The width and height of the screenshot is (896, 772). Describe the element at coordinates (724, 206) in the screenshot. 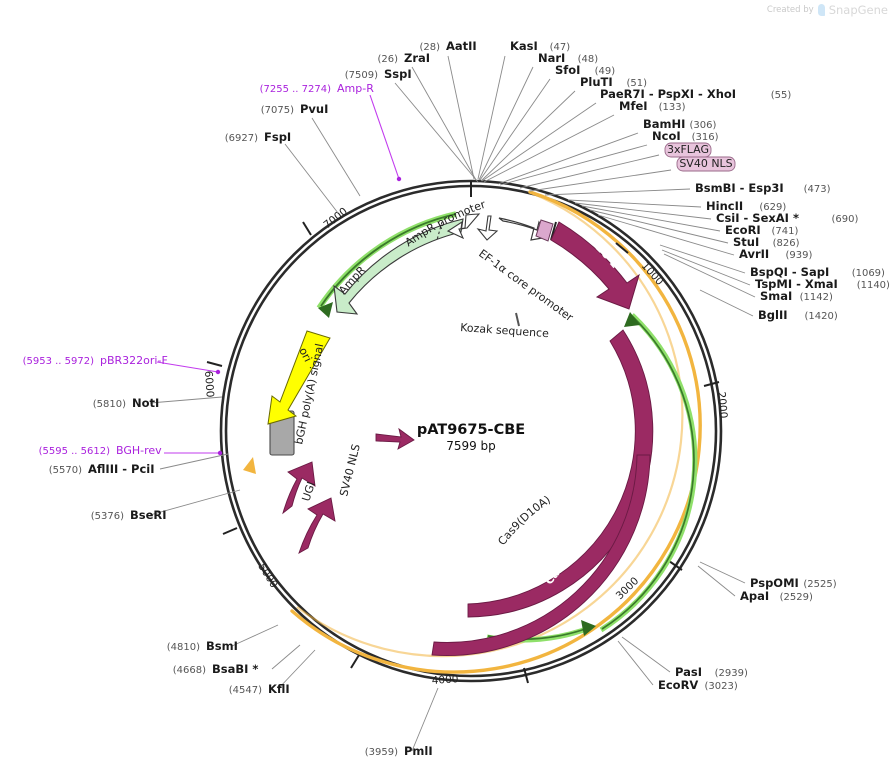

I see `enzyme-name: HincII` at that location.